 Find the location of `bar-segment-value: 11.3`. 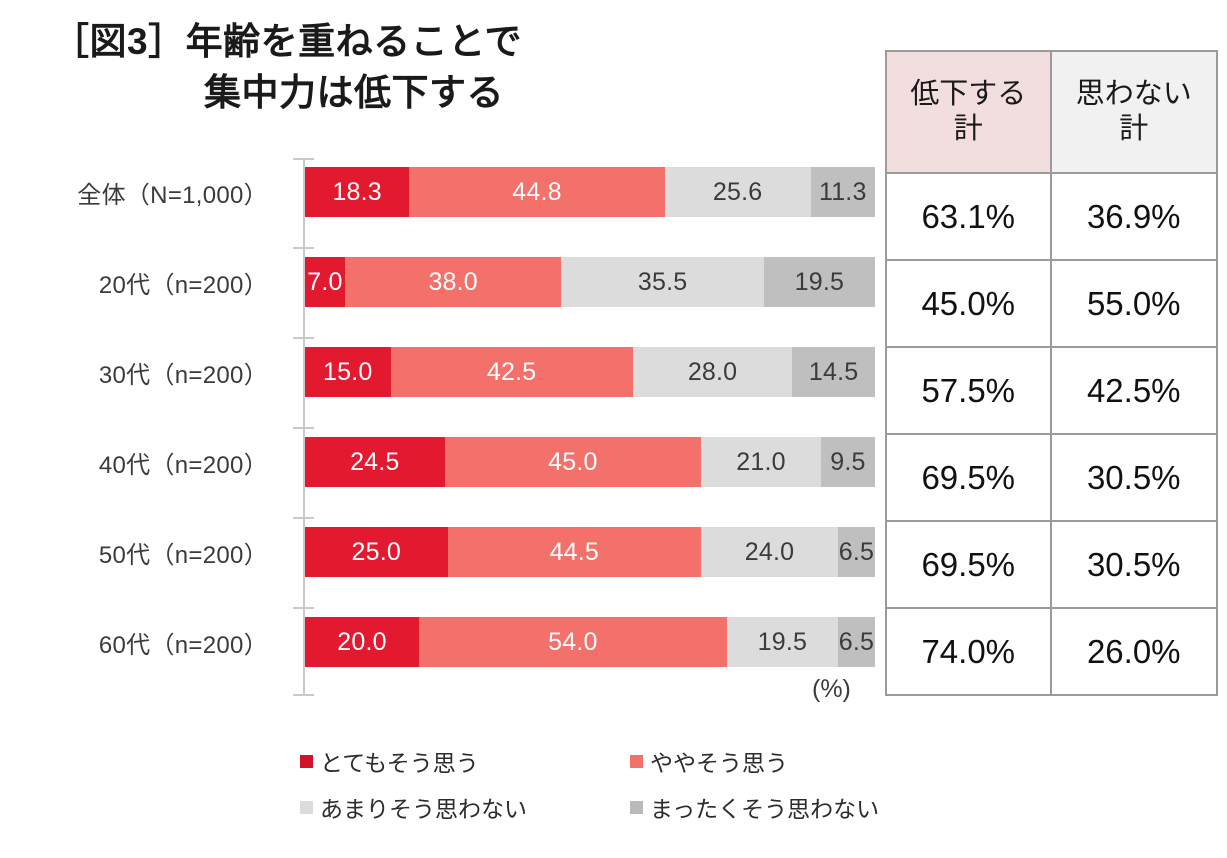

bar-segment-value: 11.3 is located at coordinates (842, 191).